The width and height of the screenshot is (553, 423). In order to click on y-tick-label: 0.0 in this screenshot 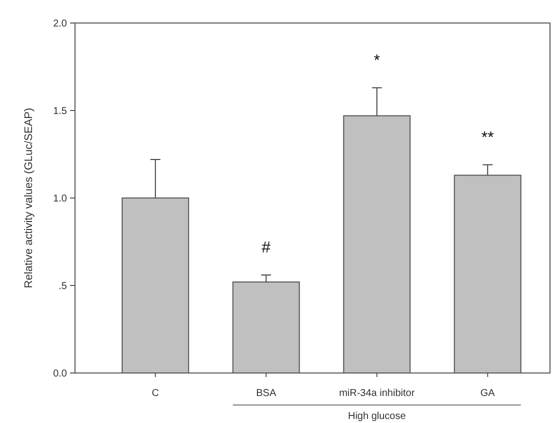, I will do `click(60, 374)`.